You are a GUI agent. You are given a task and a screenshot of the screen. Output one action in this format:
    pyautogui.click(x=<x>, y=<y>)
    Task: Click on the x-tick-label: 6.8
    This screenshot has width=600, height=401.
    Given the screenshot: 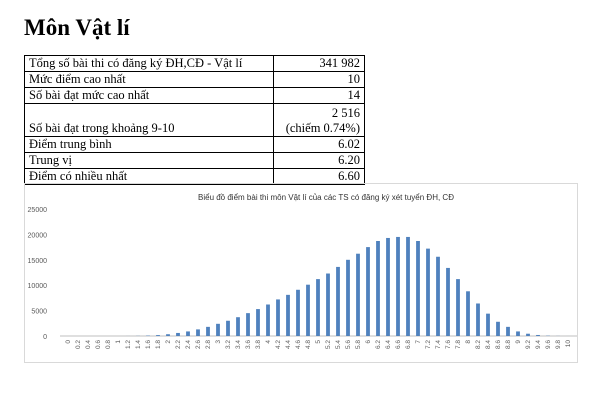 What is the action you would take?
    pyautogui.click(x=408, y=344)
    